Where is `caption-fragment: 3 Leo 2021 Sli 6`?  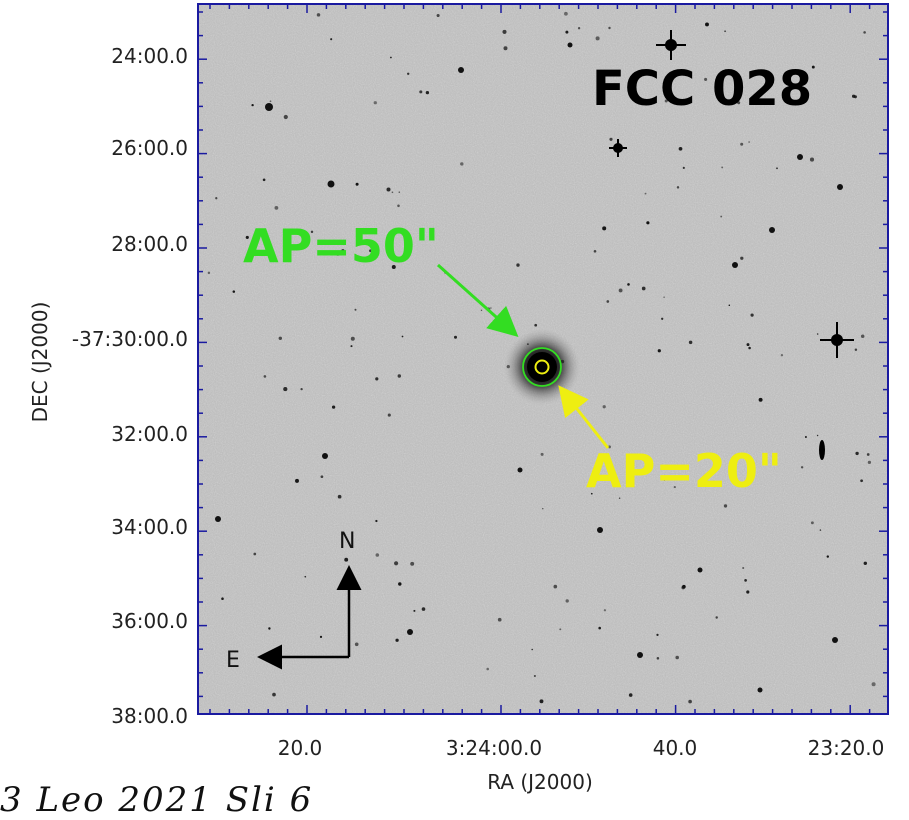
caption-fragment: 3 Leo 2021 Sli 6 is located at coordinates (157, 800).